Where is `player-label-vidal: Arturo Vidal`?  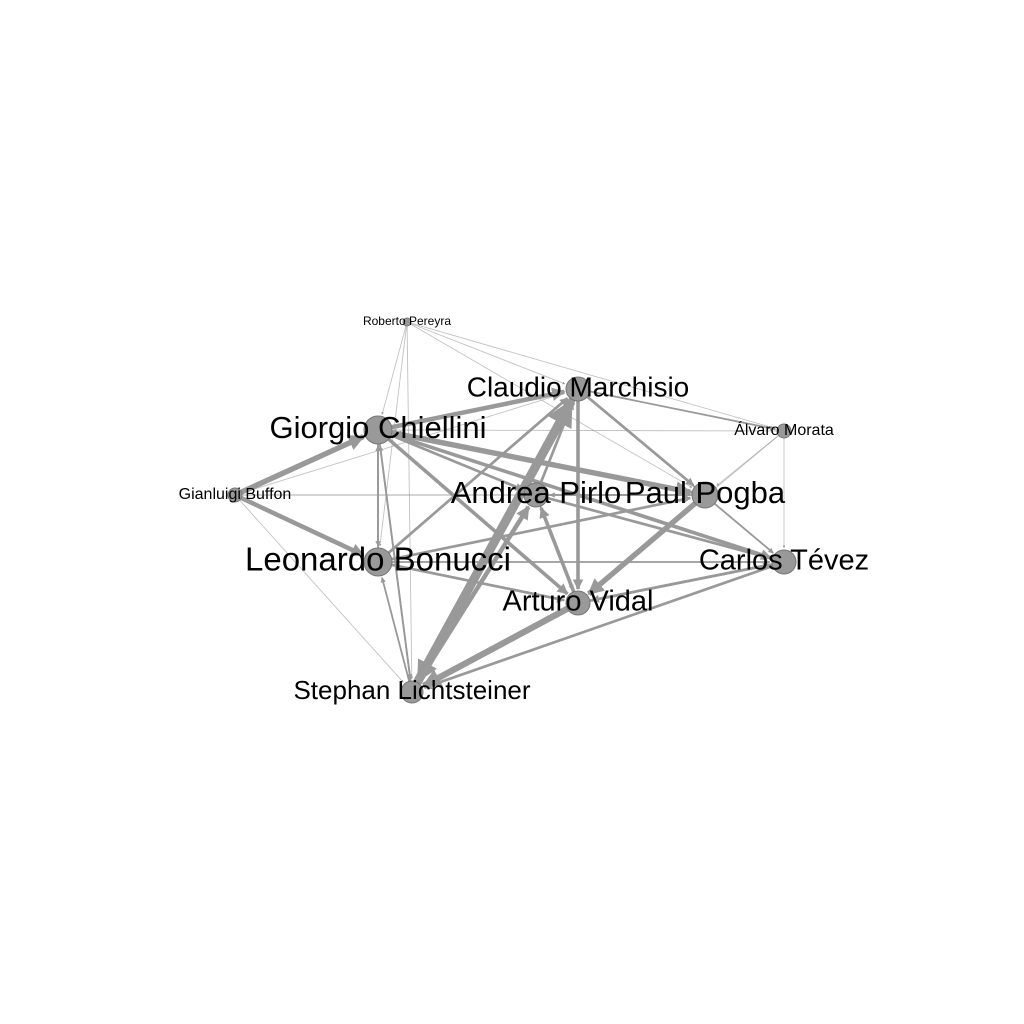
player-label-vidal: Arturo Vidal is located at coordinates (578, 602).